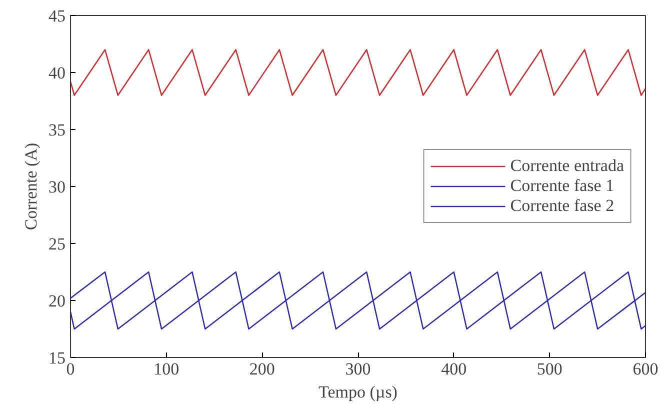  I want to click on x-axis-title: Tempo (µs), so click(358, 392).